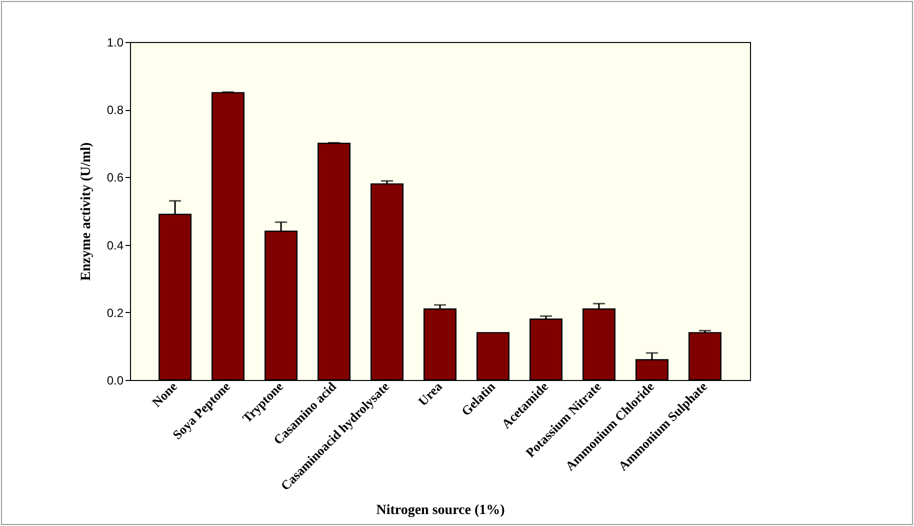 The width and height of the screenshot is (914, 526). What do you see at coordinates (430, 393) in the screenshot?
I see `x-tick-label: Urea` at bounding box center [430, 393].